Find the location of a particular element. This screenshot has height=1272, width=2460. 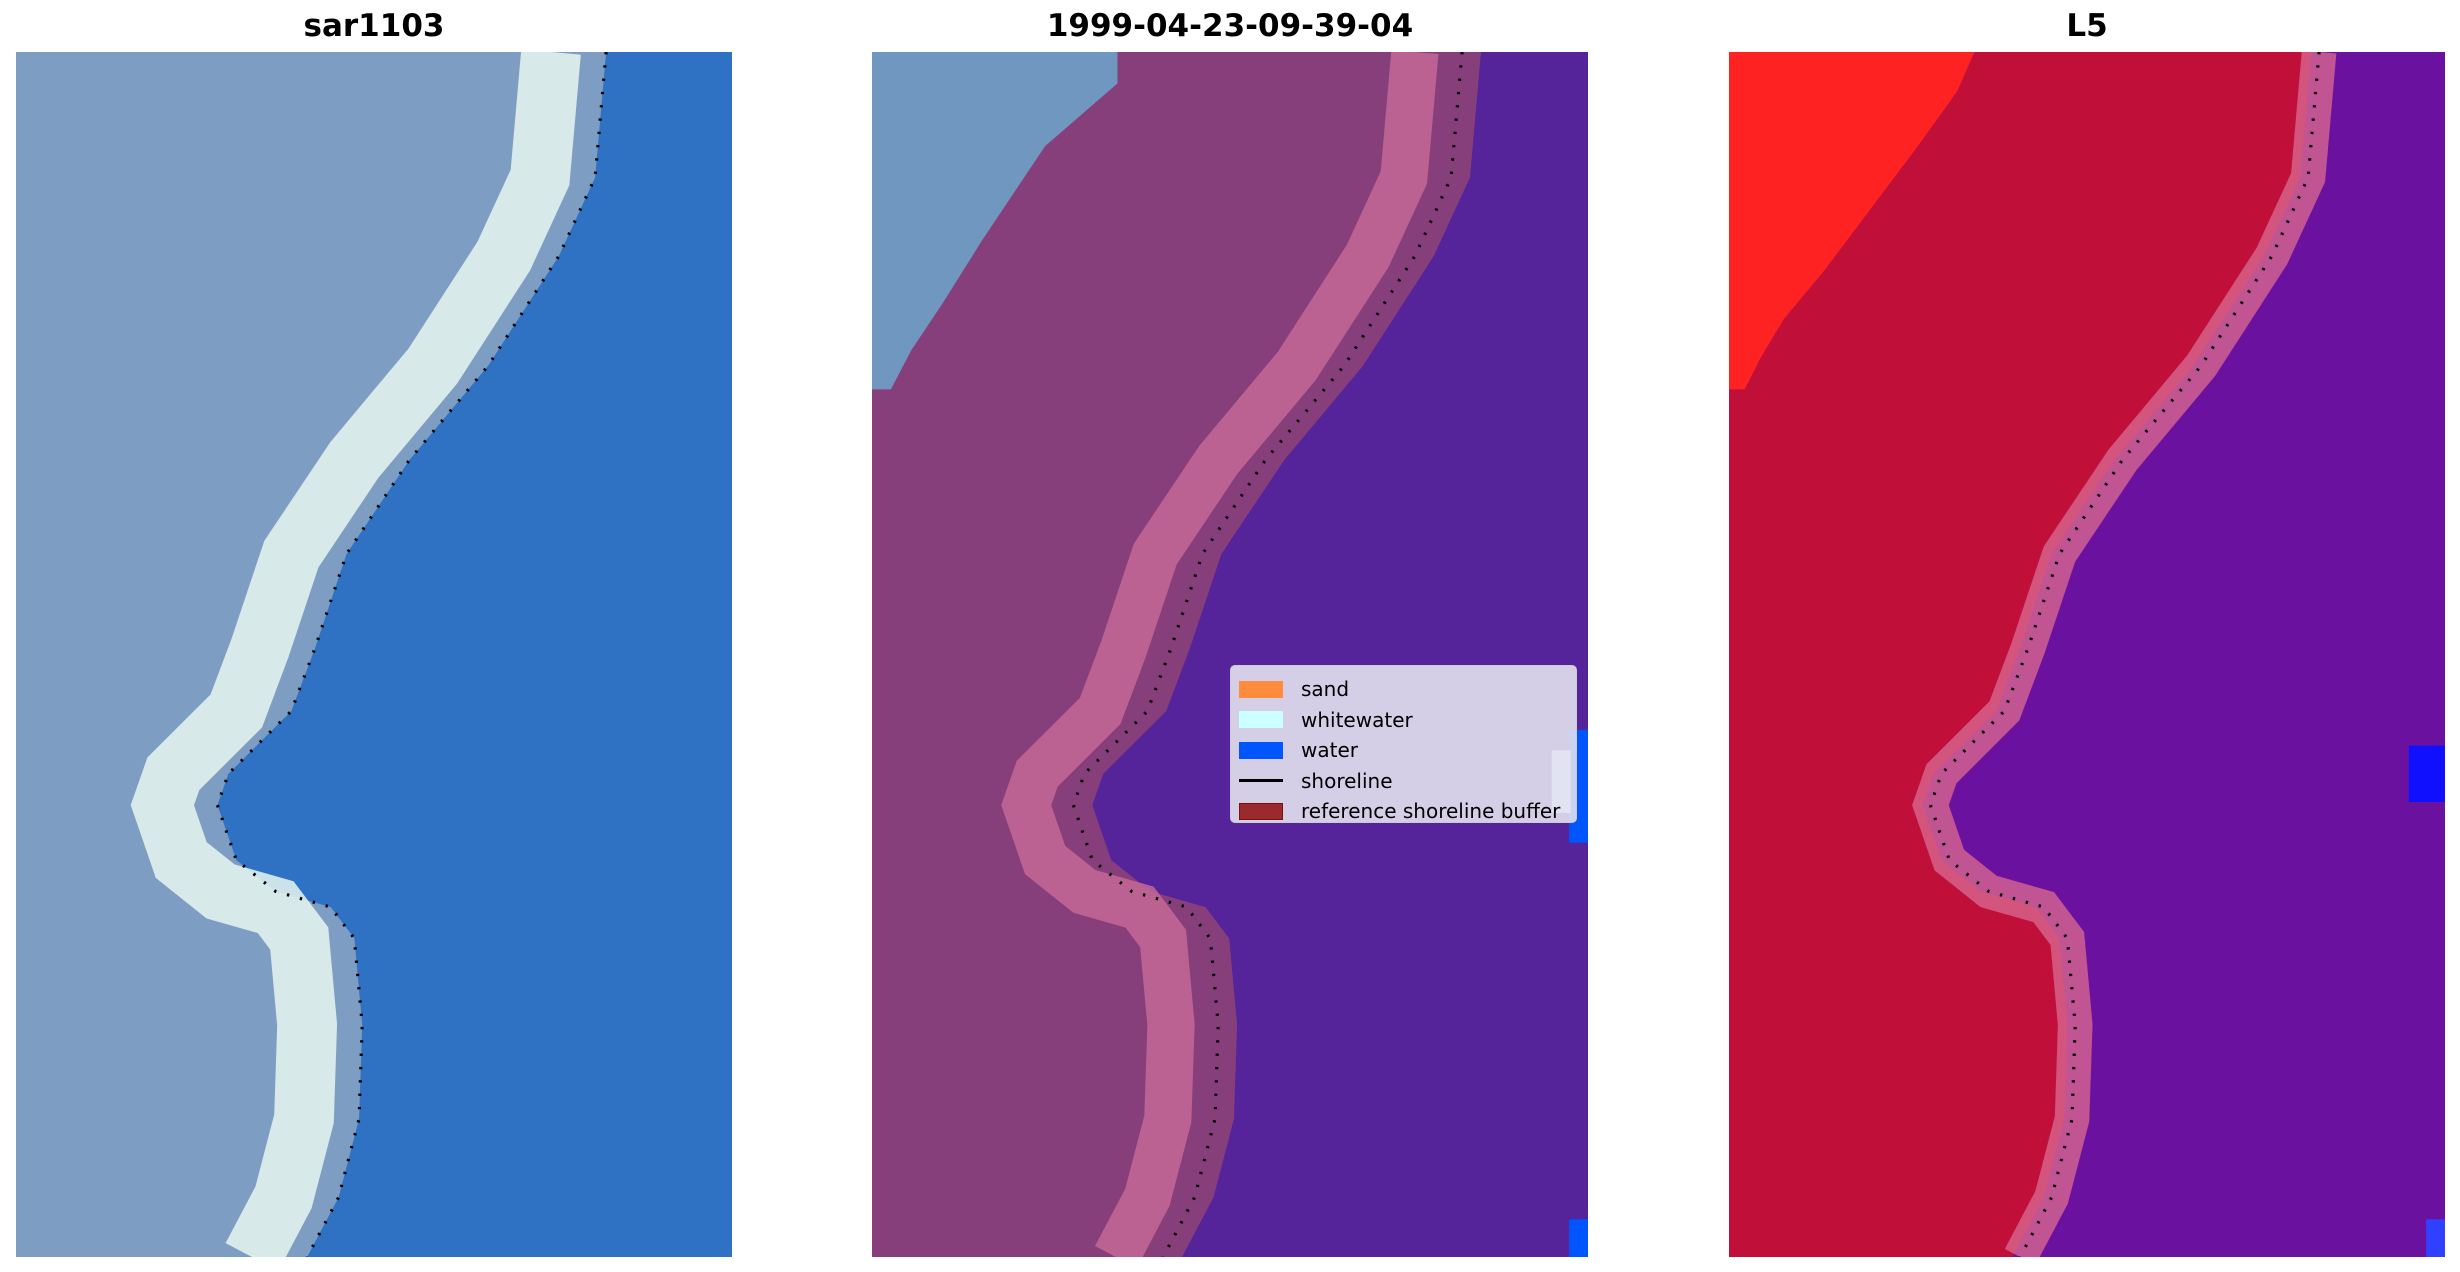

buffer-swatch is located at coordinates (1261, 811).